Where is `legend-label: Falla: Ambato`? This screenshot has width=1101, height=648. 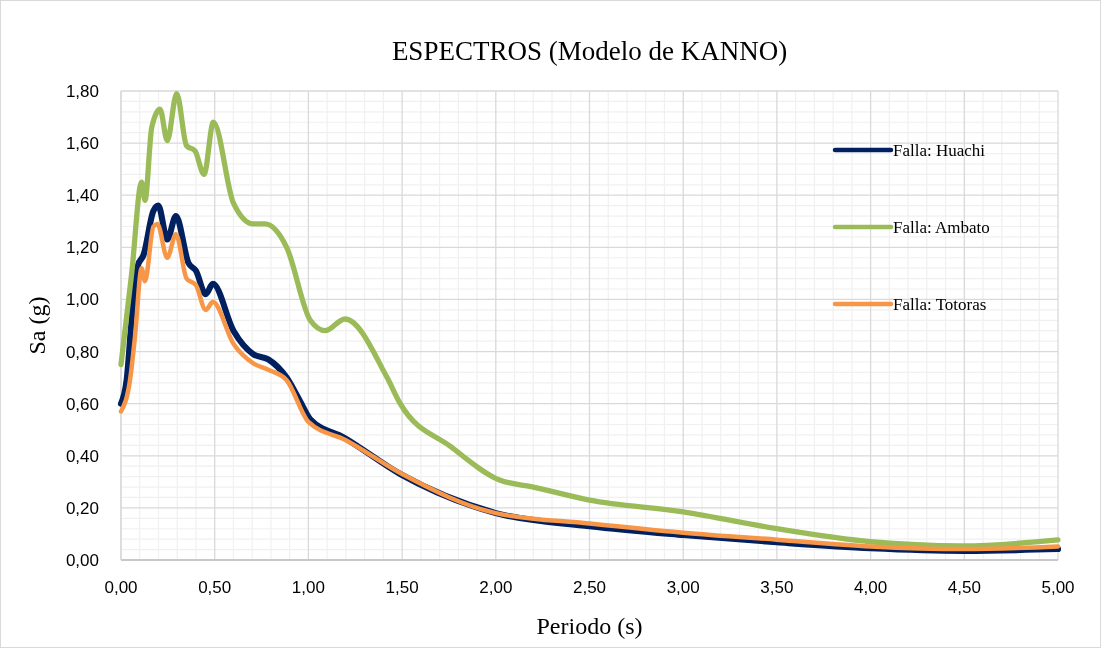
legend-label: Falla: Ambato is located at coordinates (941, 227).